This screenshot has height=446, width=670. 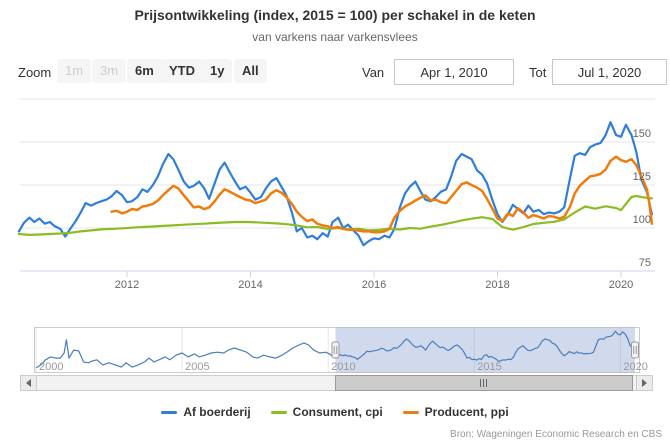 What do you see at coordinates (645, 263) in the screenshot?
I see `y-axis-label: 75` at bounding box center [645, 263].